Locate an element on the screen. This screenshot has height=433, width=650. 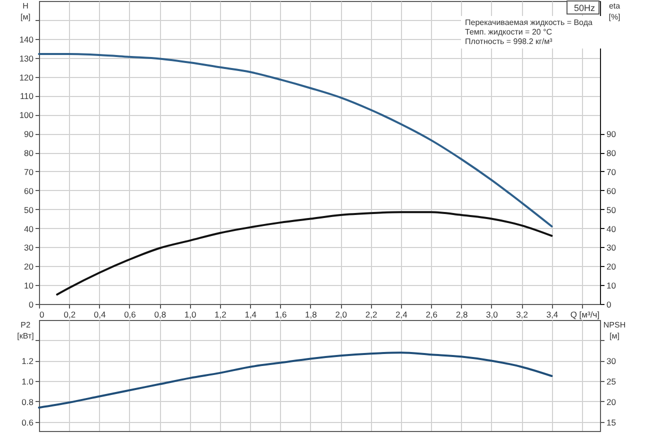
y-tick-label: 110 is located at coordinates (27, 96).